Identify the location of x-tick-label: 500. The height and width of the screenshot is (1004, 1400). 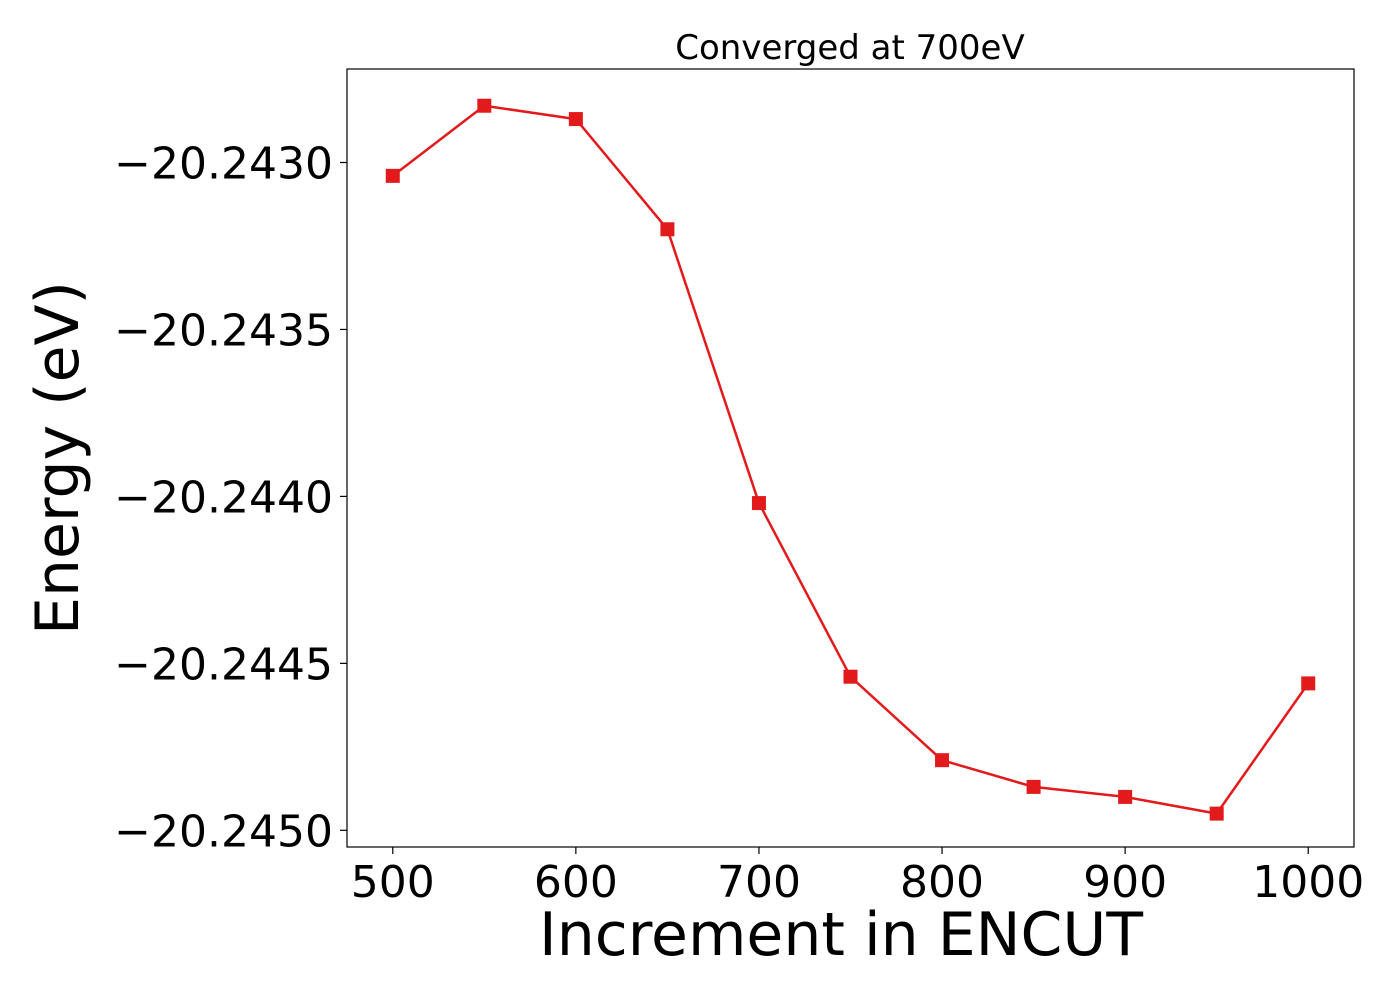
(393, 882).